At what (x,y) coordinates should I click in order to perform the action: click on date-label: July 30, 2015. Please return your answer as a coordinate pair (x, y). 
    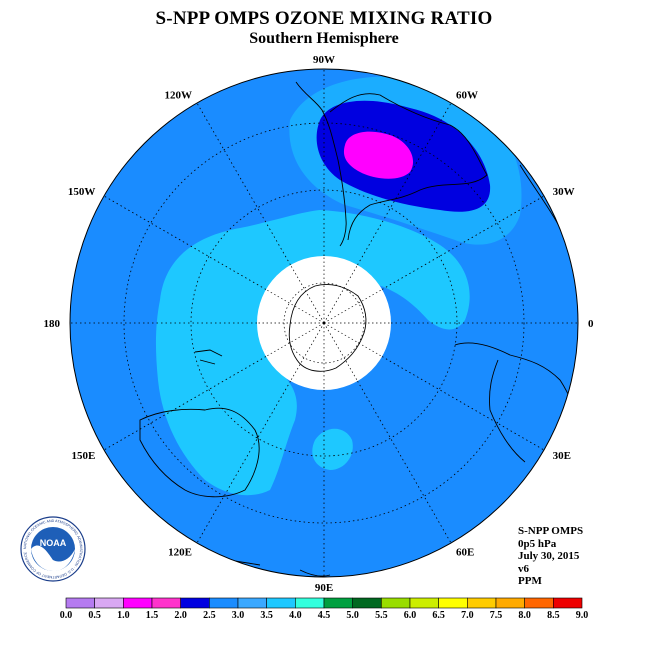
    Looking at the image, I should click on (549, 556).